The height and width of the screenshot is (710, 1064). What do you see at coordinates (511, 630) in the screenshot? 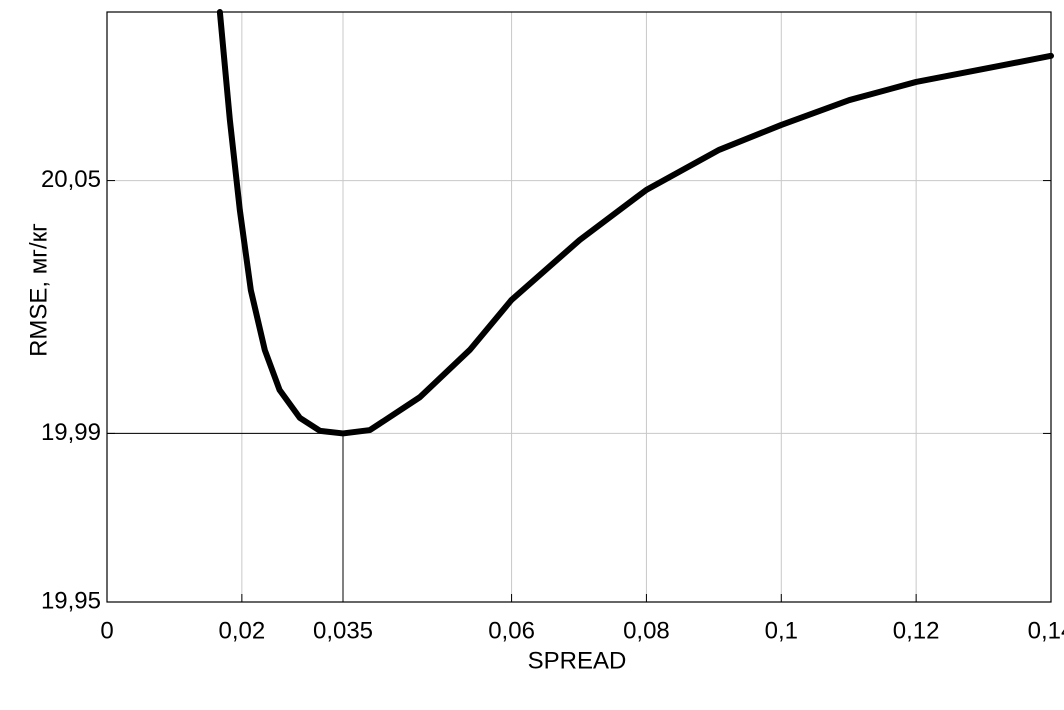
I see `x-tick-label: 0,06` at bounding box center [511, 630].